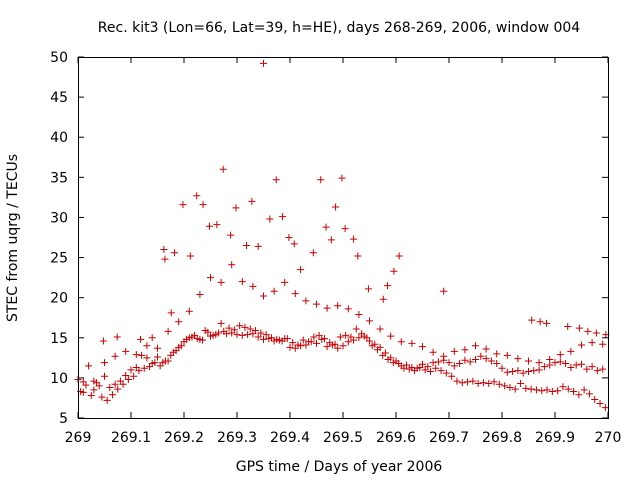 The image size is (640, 480). I want to click on x-tick-label: 269.1, so click(131, 438).